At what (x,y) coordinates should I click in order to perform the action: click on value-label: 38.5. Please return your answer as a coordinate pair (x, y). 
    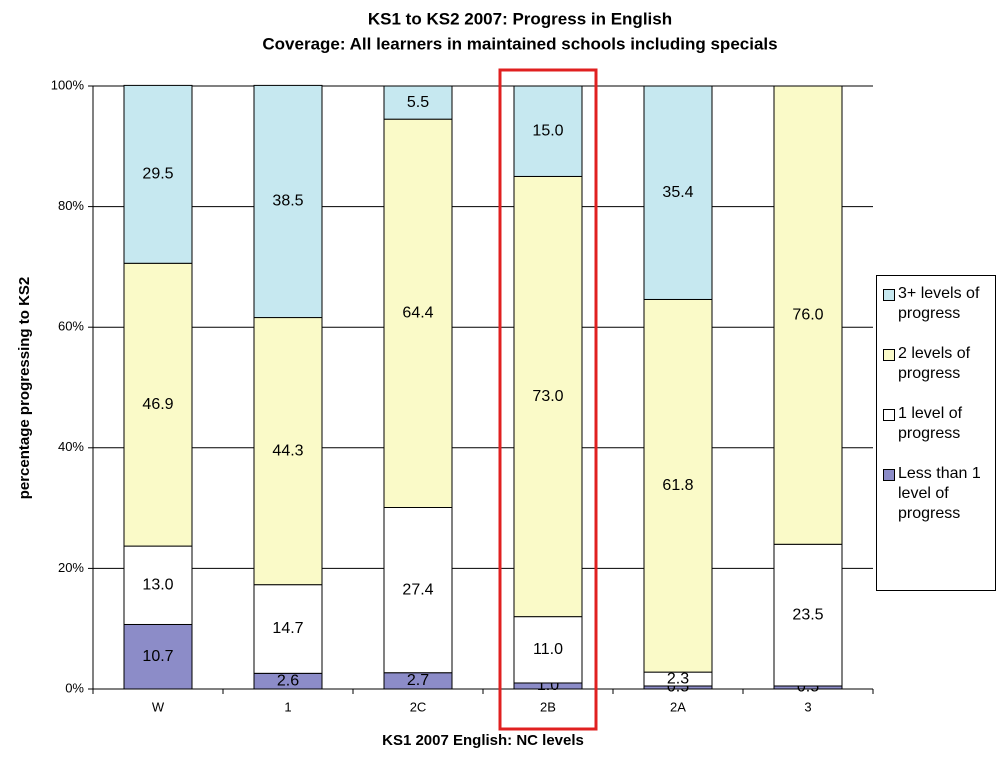
    Looking at the image, I should click on (287, 201).